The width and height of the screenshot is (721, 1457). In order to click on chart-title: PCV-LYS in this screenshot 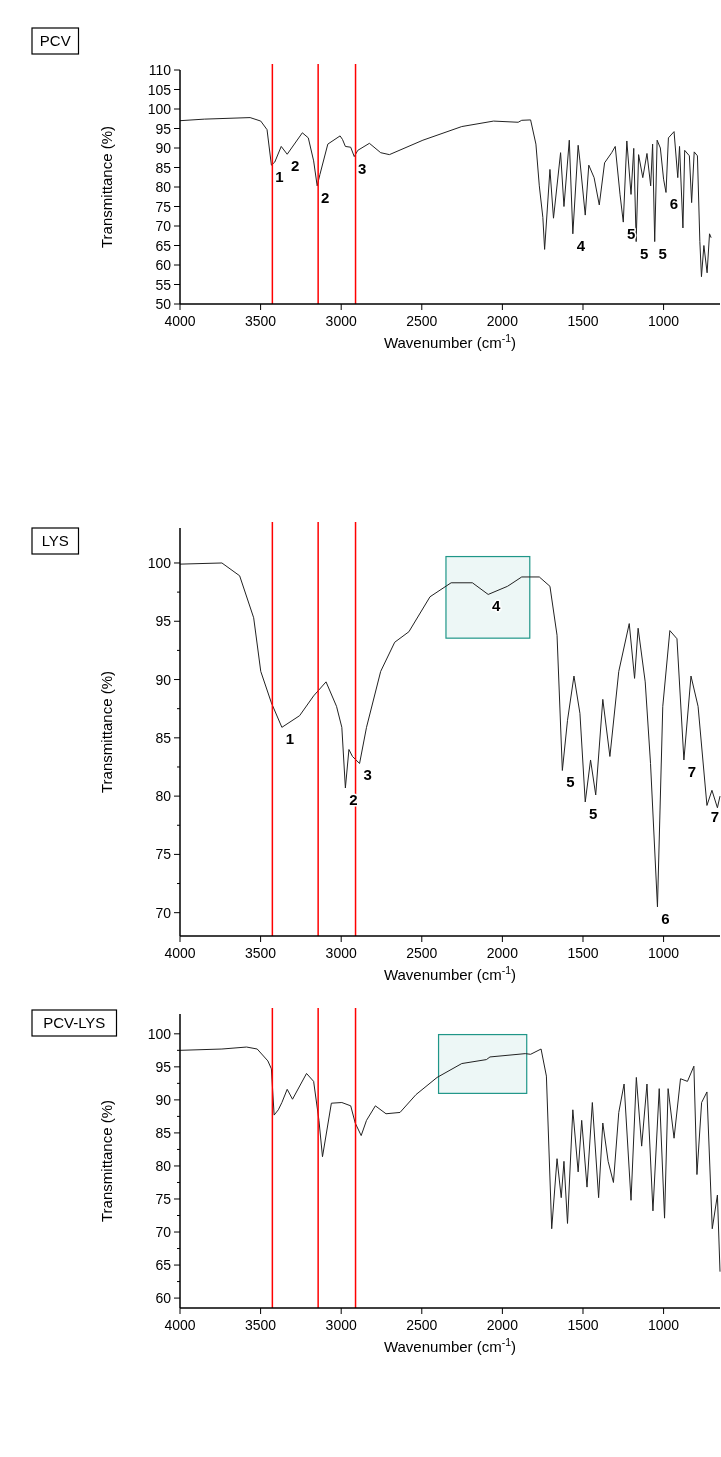, I will do `click(74, 1022)`.